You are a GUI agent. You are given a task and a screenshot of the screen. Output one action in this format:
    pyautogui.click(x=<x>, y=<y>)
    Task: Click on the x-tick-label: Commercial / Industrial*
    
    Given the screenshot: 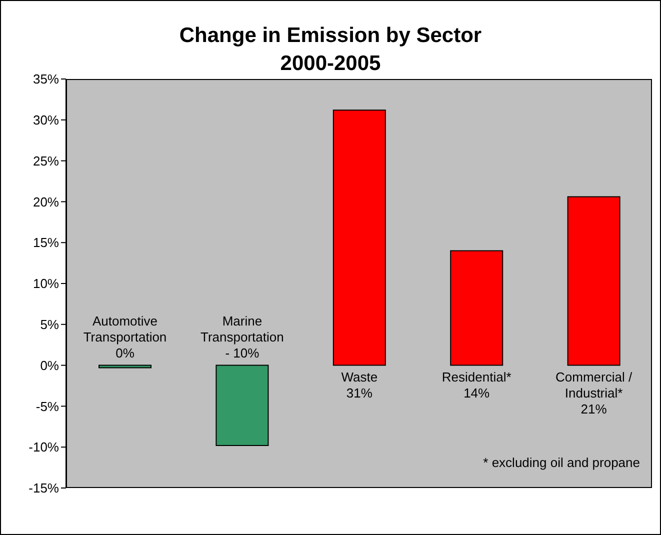 What is the action you would take?
    pyautogui.click(x=594, y=384)
    